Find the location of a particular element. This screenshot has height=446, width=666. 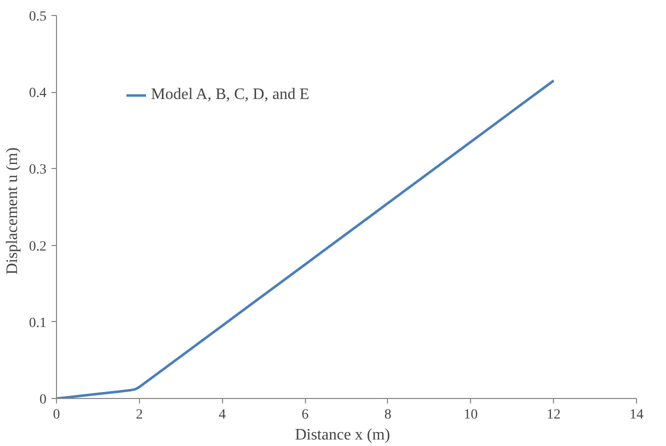

x-axis-title: Distance x (m) is located at coordinates (342, 435).